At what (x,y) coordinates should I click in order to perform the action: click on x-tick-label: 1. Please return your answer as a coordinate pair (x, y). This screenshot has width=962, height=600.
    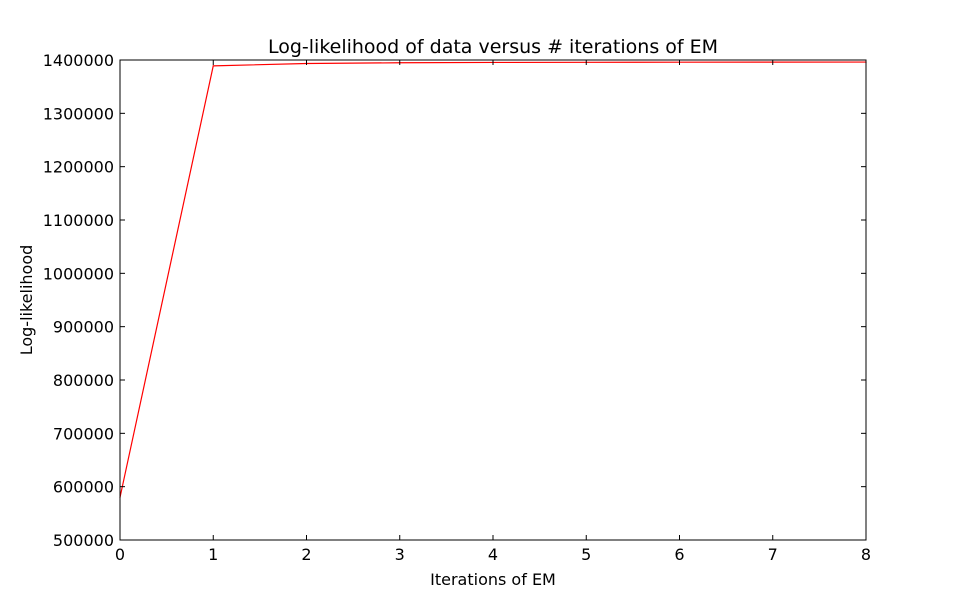
    Looking at the image, I should click on (213, 554).